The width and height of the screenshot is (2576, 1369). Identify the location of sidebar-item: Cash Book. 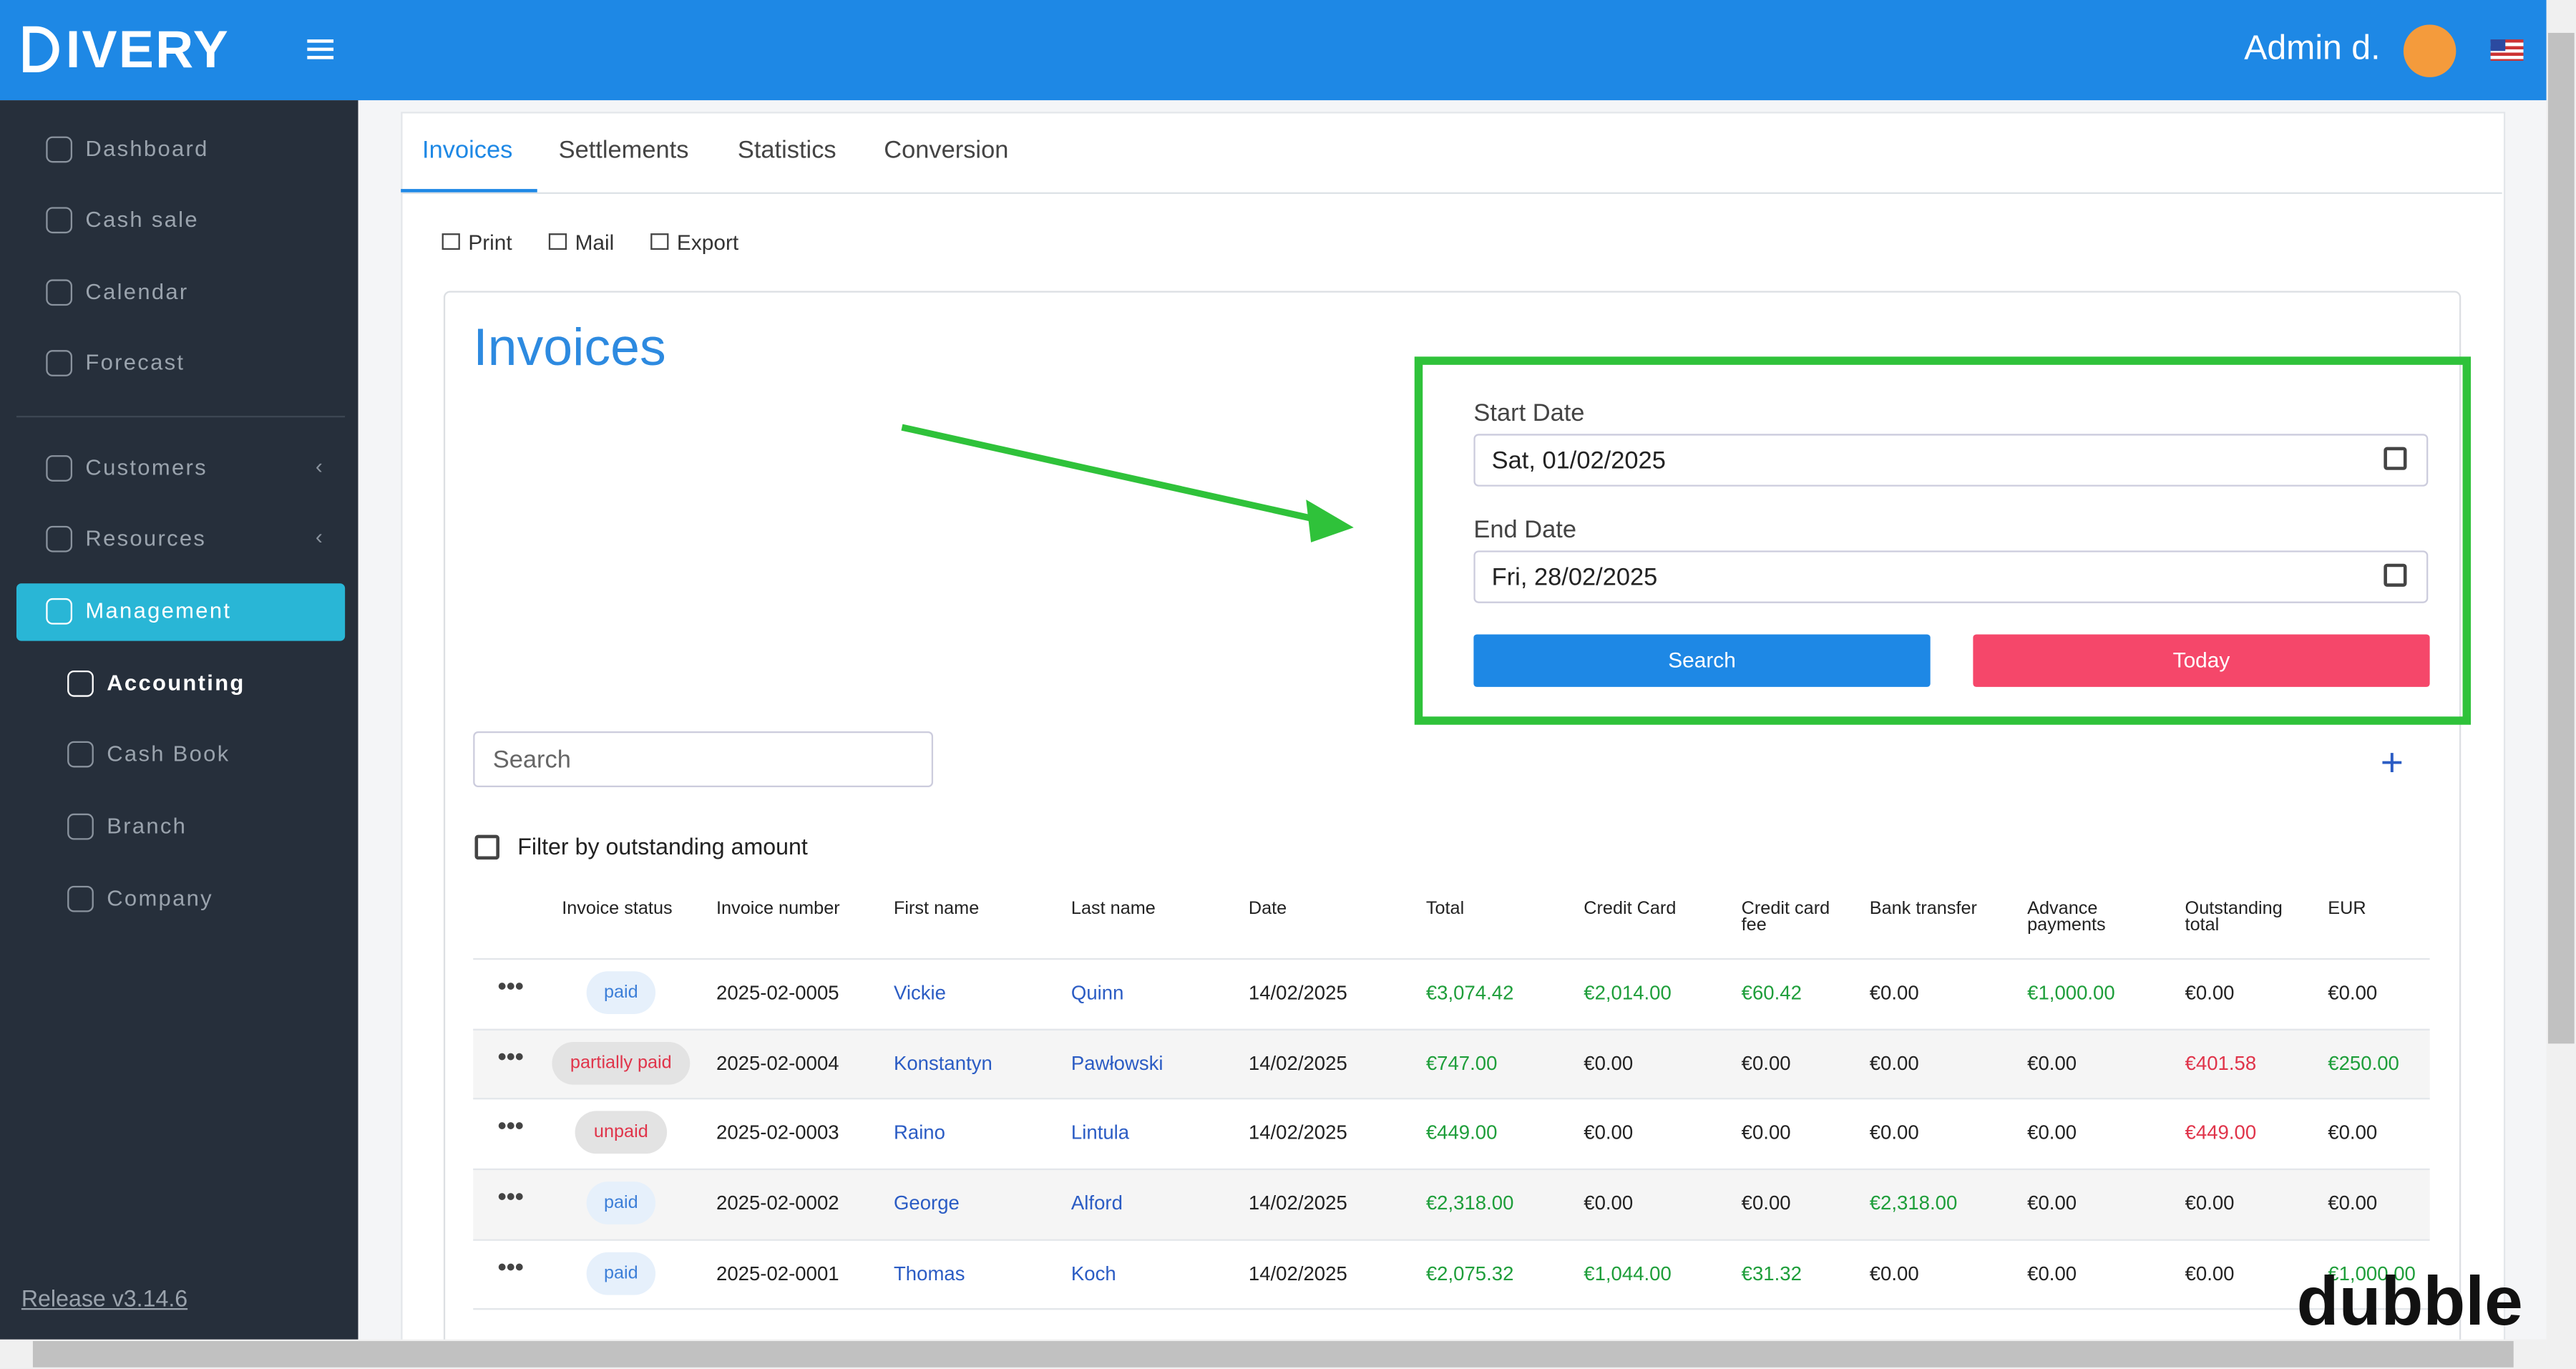
(168, 753).